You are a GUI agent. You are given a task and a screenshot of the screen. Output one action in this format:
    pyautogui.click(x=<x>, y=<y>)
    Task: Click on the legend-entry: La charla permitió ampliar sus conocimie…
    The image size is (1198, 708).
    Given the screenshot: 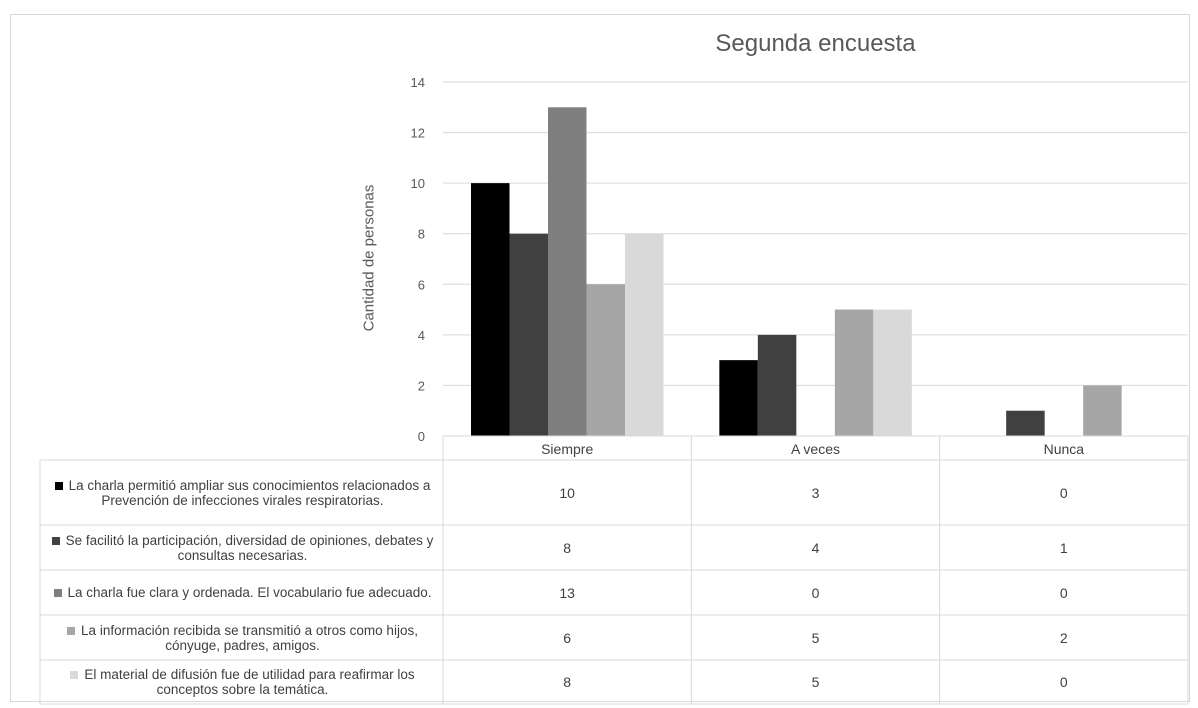 What is the action you would take?
    pyautogui.click(x=241, y=492)
    